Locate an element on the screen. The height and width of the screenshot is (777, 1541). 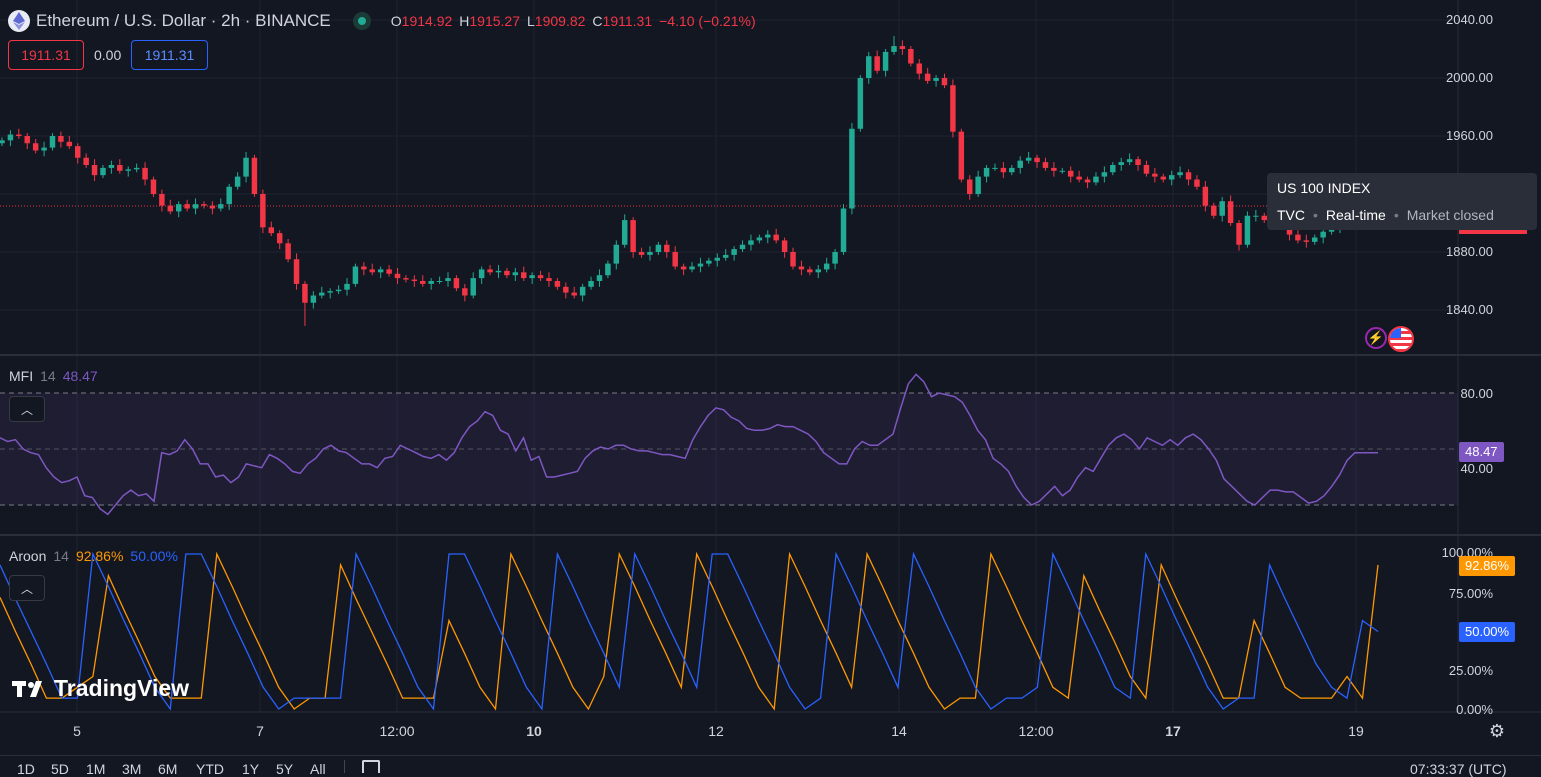
chevron-up-icon: ︿ is located at coordinates (26, 409).